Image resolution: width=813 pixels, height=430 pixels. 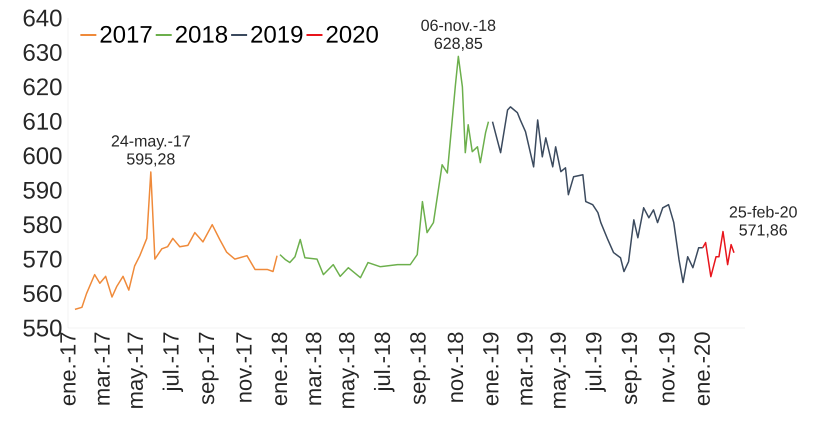 What do you see at coordinates (102, 368) in the screenshot?
I see `x-tick-label: mar.-17` at bounding box center [102, 368].